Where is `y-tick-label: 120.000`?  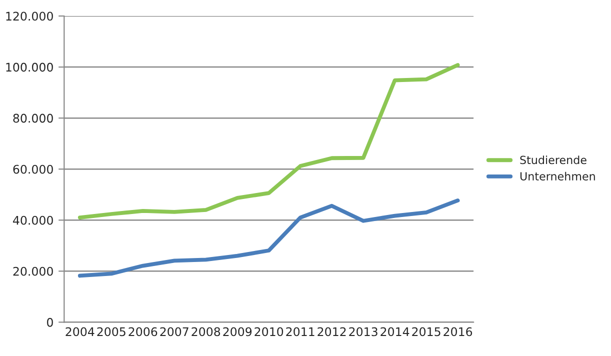 y-tick-label: 120.000 is located at coordinates (29, 16).